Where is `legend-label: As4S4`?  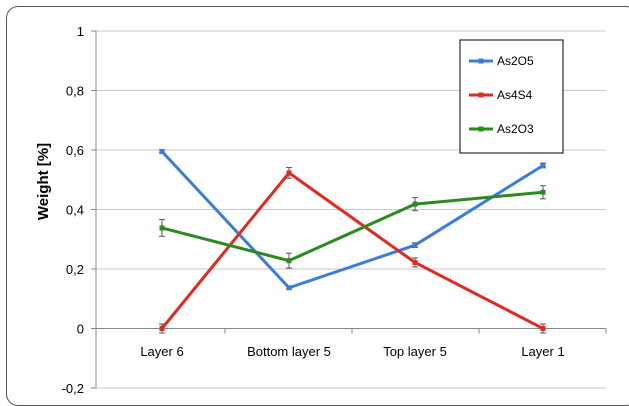
legend-label: As4S4 is located at coordinates (515, 95).